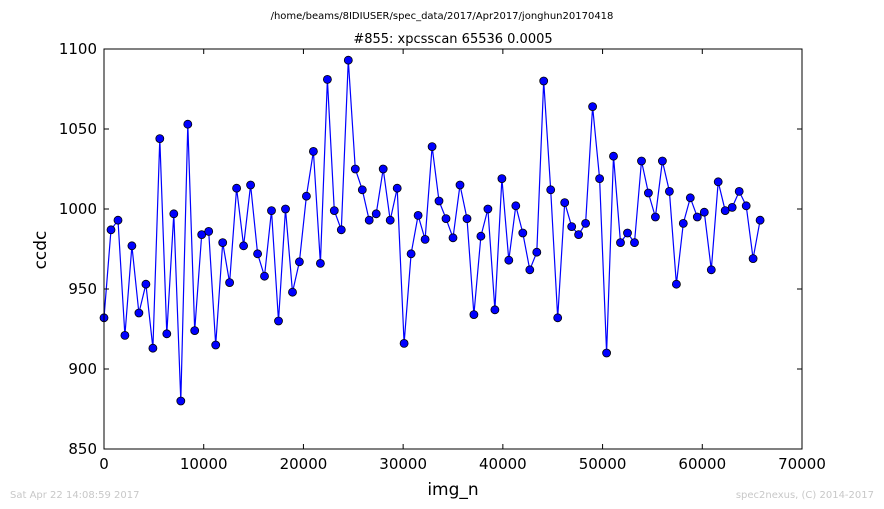  Describe the element at coordinates (78, 49) in the screenshot. I see `y-tick-label: 1100` at that location.